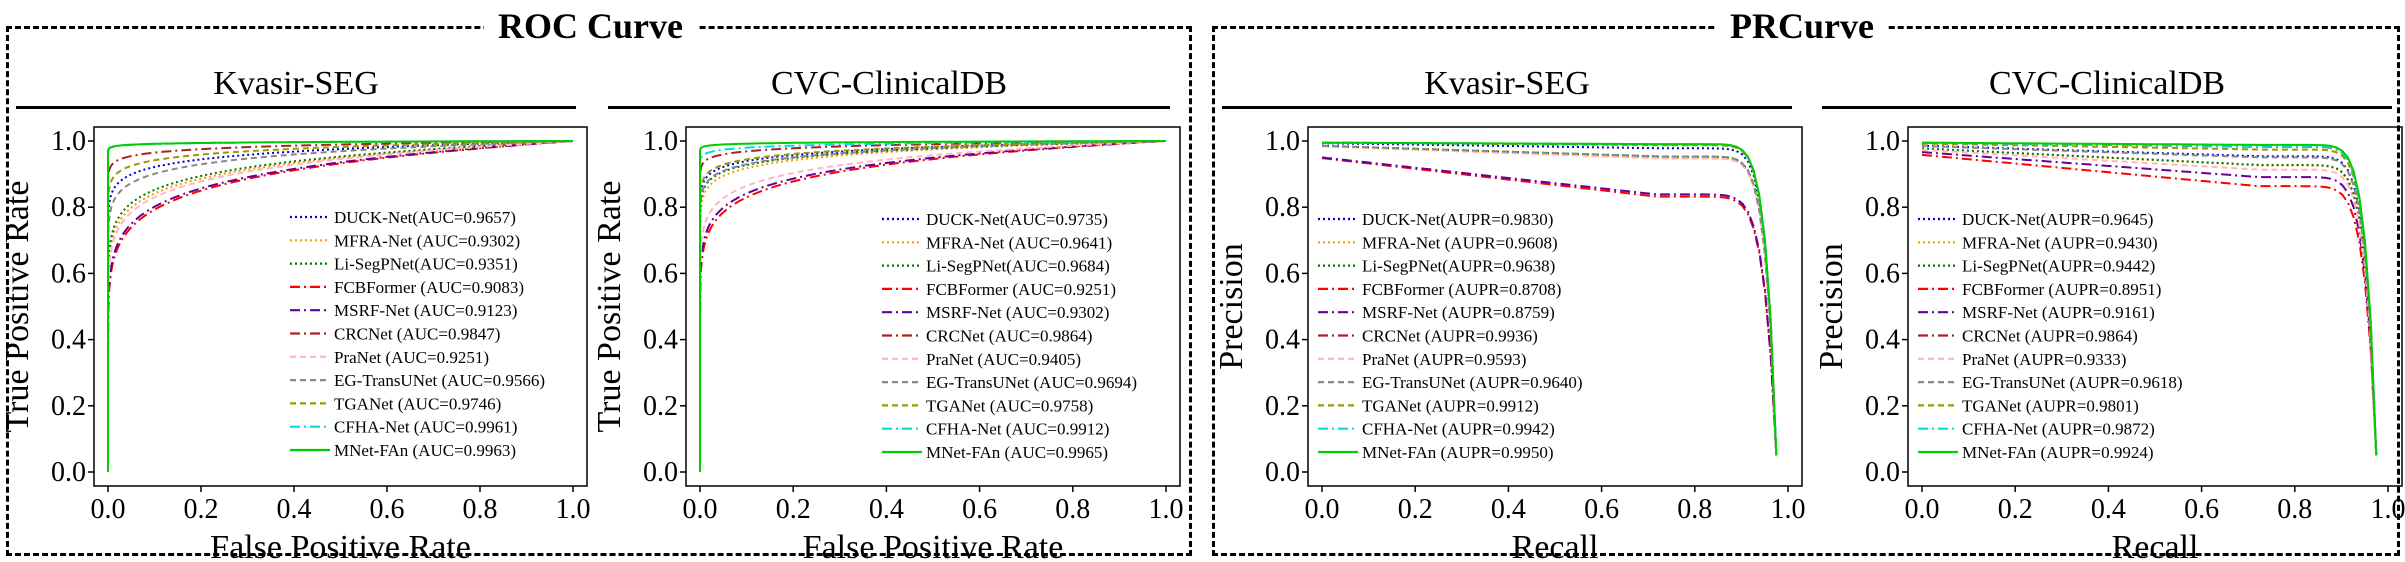 This screenshot has height=562, width=2405. Describe the element at coordinates (1231, 306) in the screenshot. I see `y-axis-label: Precision` at that location.